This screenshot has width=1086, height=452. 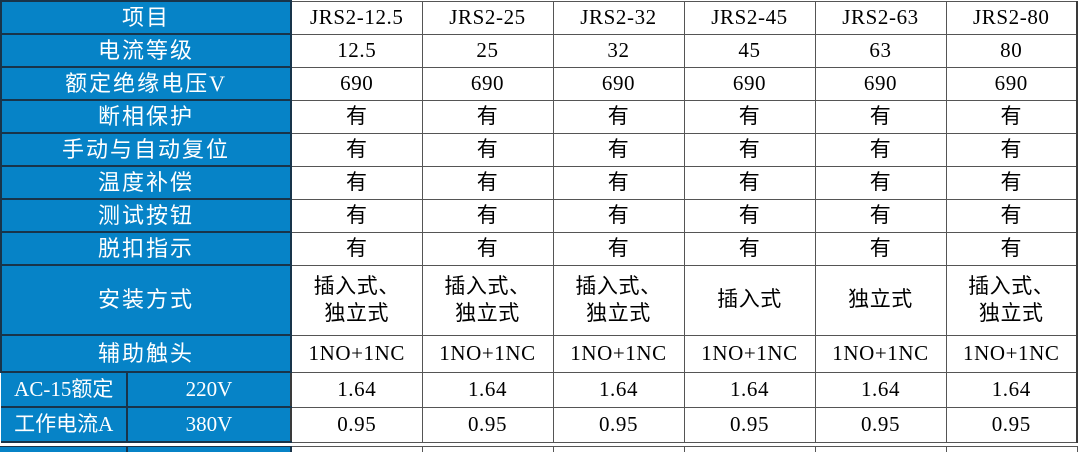 What do you see at coordinates (1012, 50) in the screenshot?
I see `cell-value: 80` at bounding box center [1012, 50].